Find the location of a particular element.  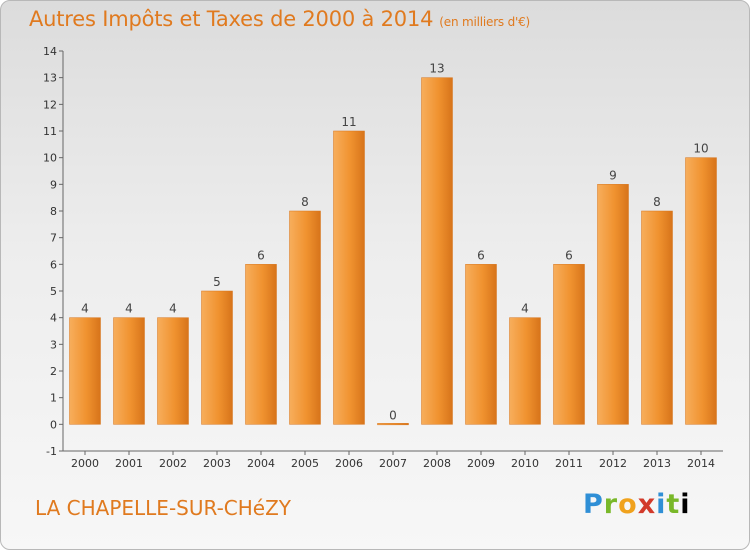

x-tick-label: 2010 is located at coordinates (525, 463).